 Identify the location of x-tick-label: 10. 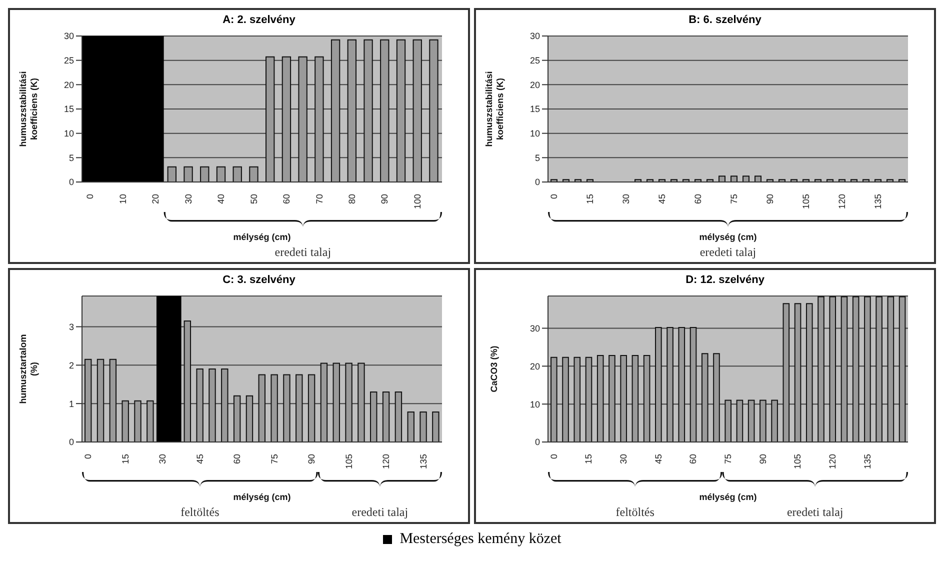
(123, 199).